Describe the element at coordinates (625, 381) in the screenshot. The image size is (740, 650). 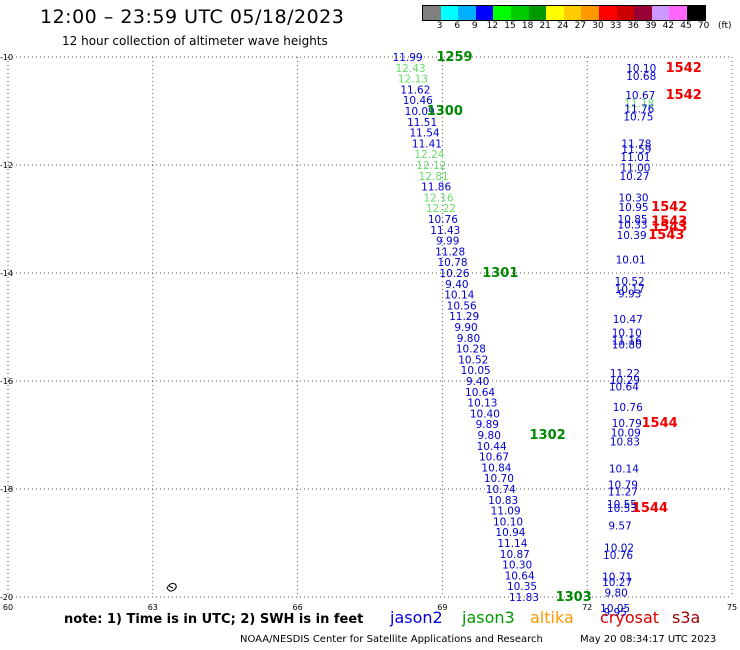
I see `wave-height-value: 10.29` at that location.